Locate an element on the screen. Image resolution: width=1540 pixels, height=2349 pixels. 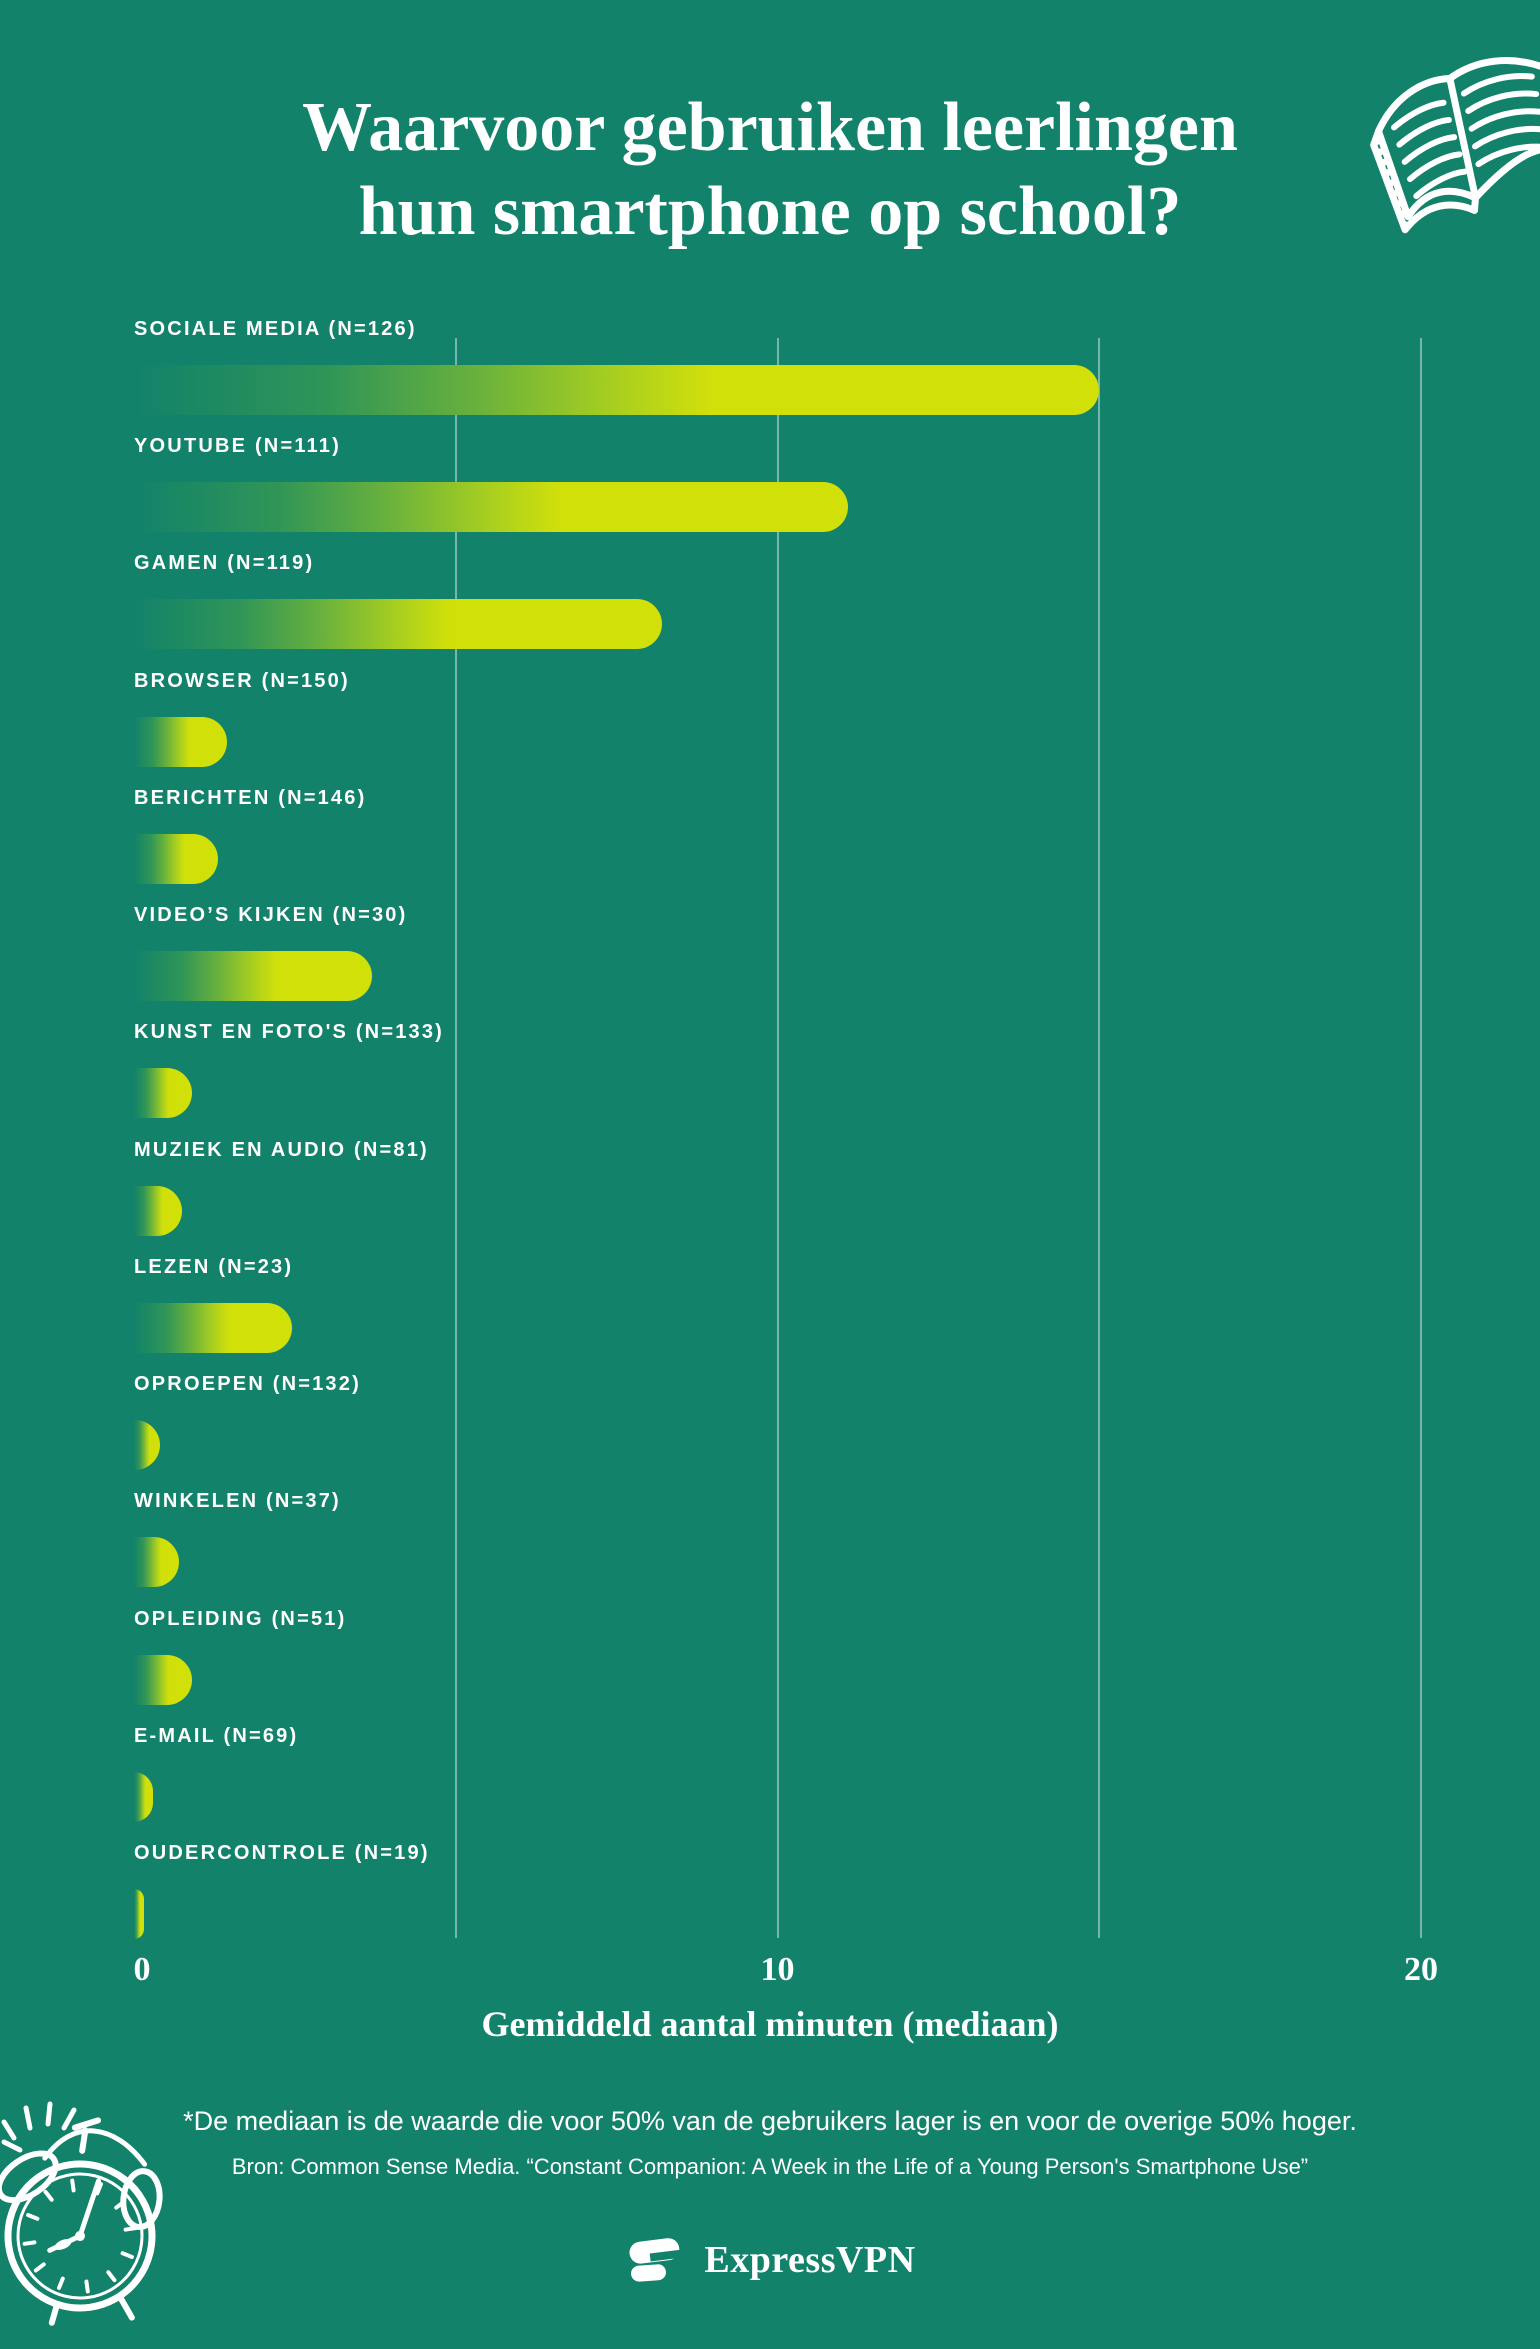
expressvpn-logo-icon is located at coordinates (657, 2260).